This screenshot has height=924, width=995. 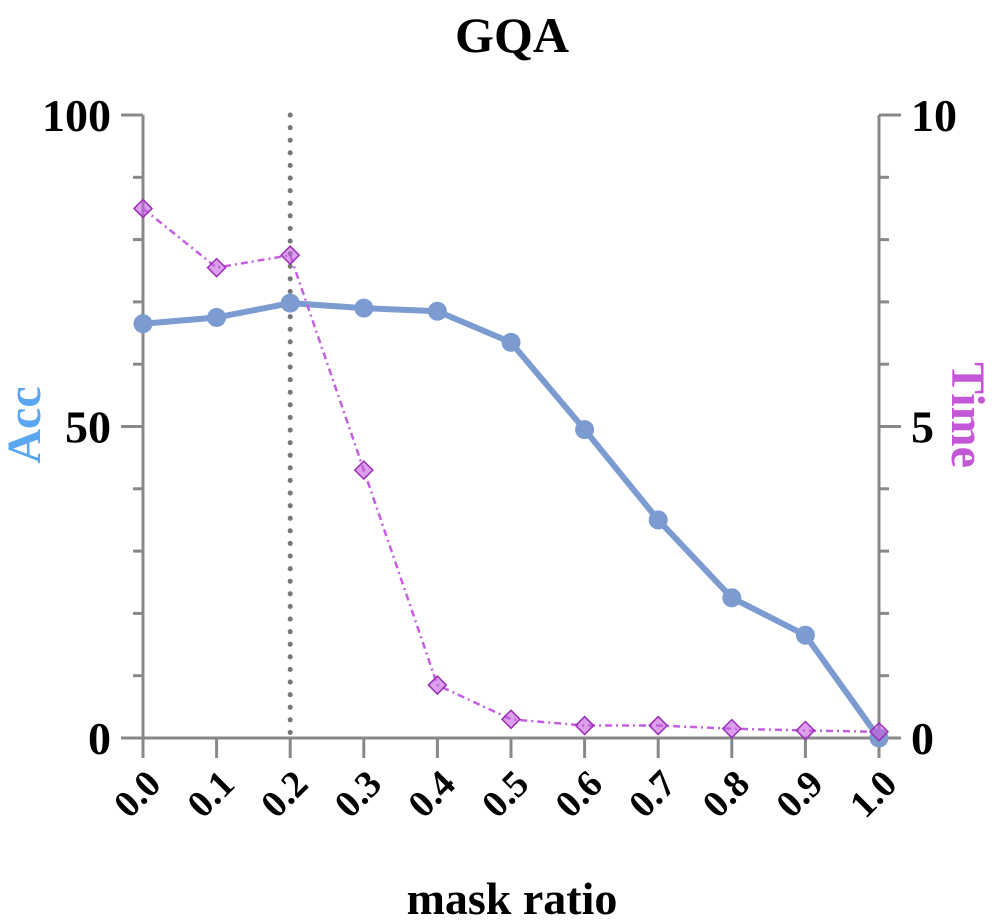 What do you see at coordinates (578, 794) in the screenshot?
I see `x-tick-label: 0.6` at bounding box center [578, 794].